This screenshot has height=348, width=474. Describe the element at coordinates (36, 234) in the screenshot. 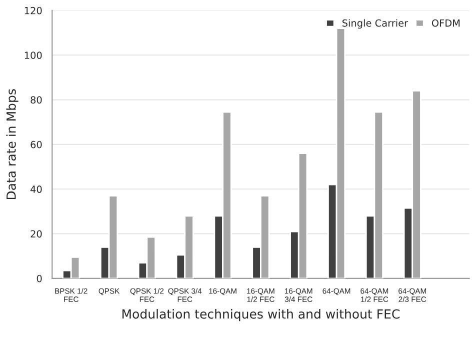

I see `y-tick-label: 20` at that location.